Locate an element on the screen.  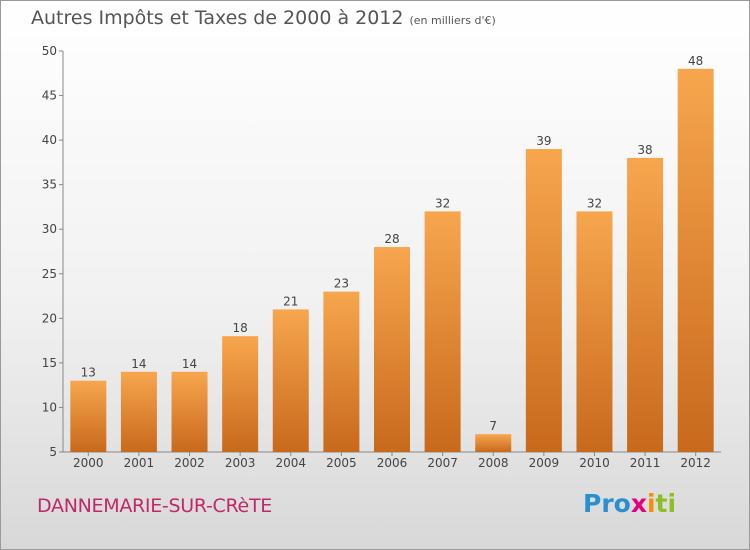
y-tick-label: 50 is located at coordinates (49, 51).